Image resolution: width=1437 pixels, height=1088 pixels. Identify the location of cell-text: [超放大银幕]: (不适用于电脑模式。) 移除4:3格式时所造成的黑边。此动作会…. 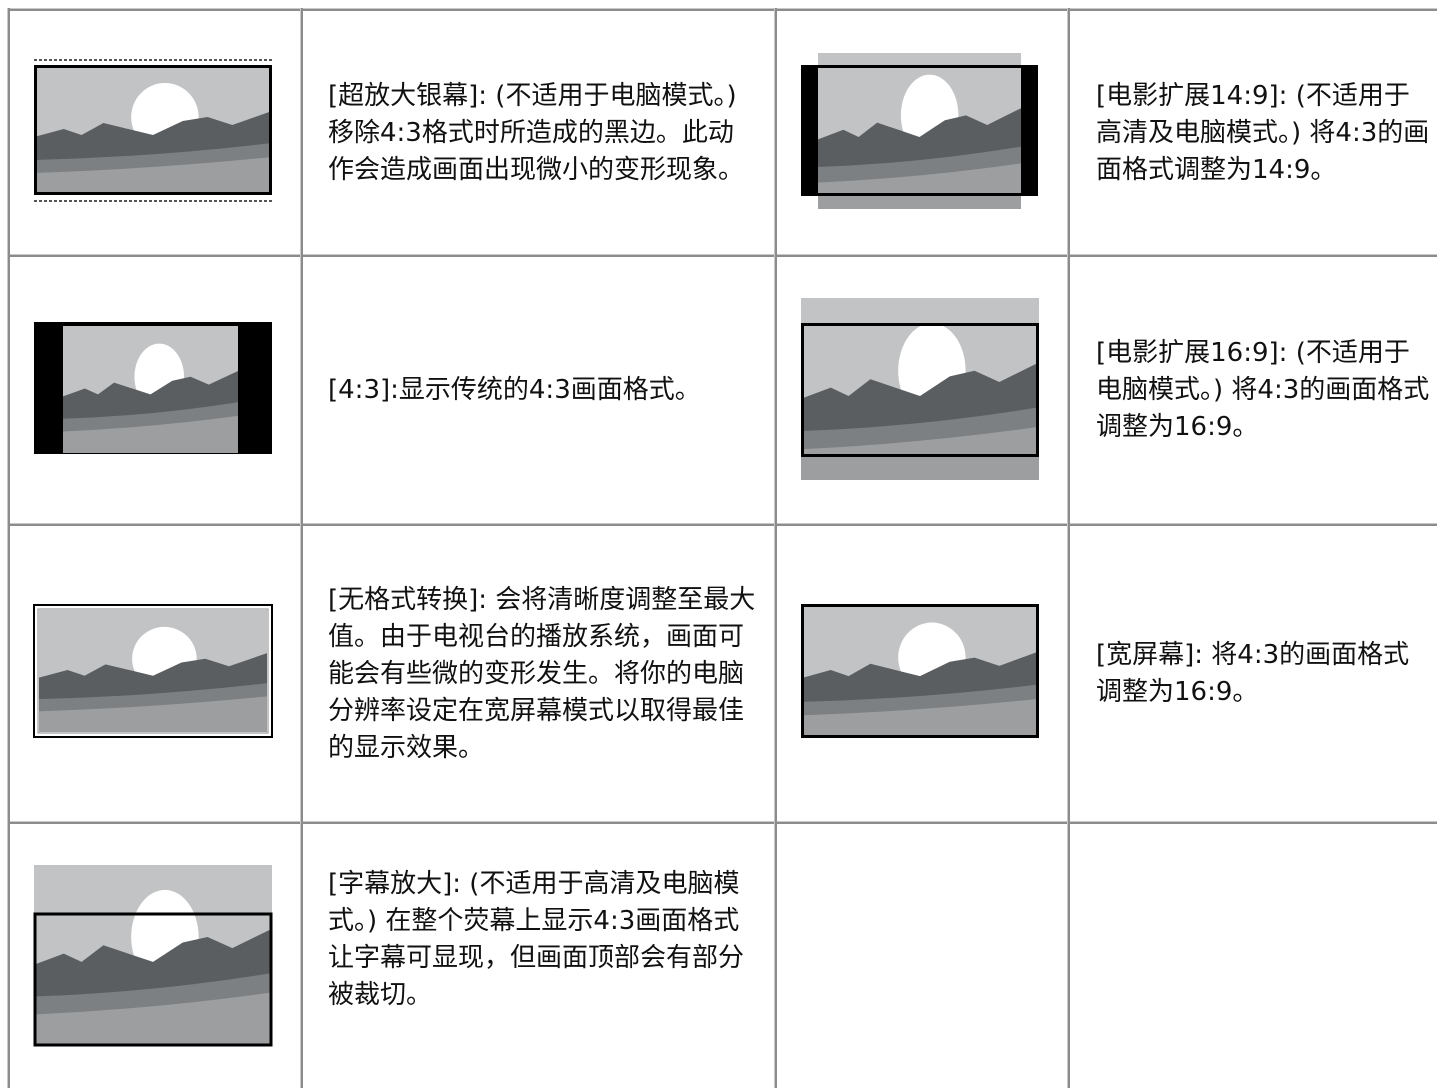
(536, 132).